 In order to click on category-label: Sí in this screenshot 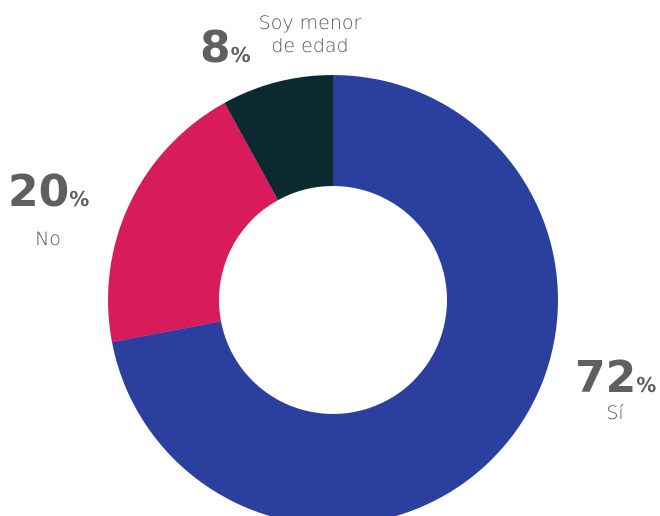, I will do `click(615, 413)`.